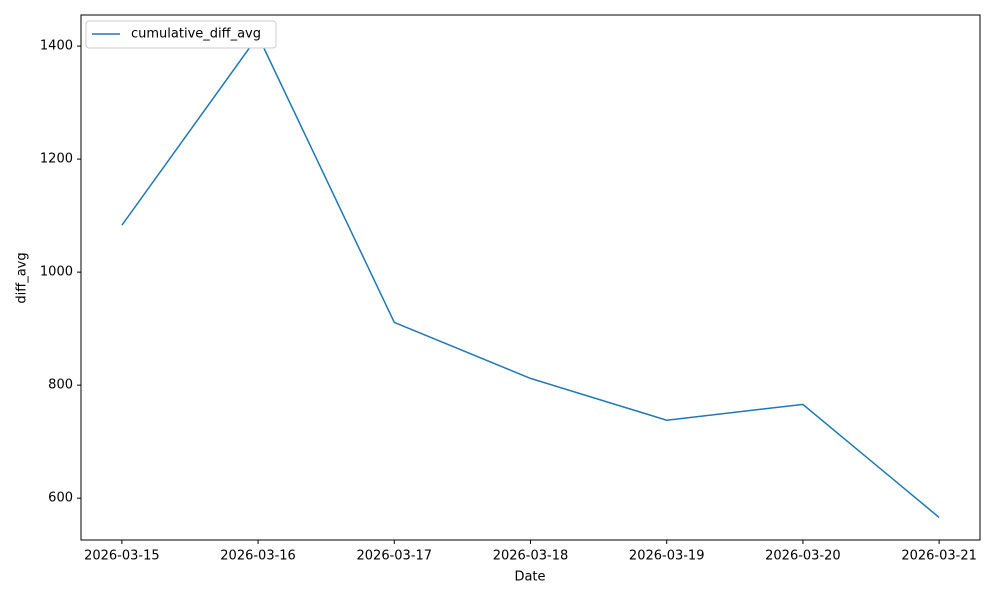  What do you see at coordinates (531, 556) in the screenshot?
I see `x-tick-label: 2026-03-18` at bounding box center [531, 556].